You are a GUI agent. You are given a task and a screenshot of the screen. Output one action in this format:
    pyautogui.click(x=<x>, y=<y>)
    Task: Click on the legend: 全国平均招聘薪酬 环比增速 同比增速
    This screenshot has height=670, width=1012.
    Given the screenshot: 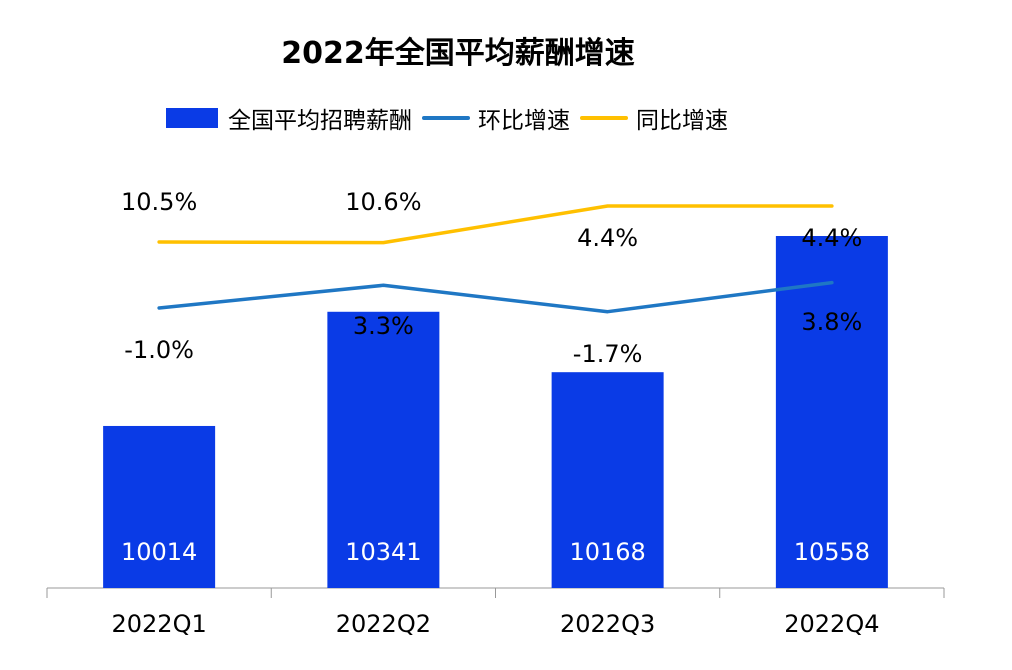 What is the action you would take?
    pyautogui.click(x=449, y=118)
    